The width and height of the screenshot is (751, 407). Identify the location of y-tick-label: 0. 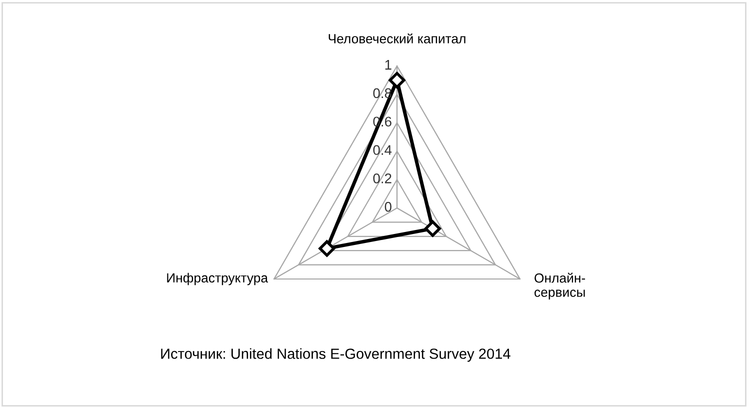
(388, 207).